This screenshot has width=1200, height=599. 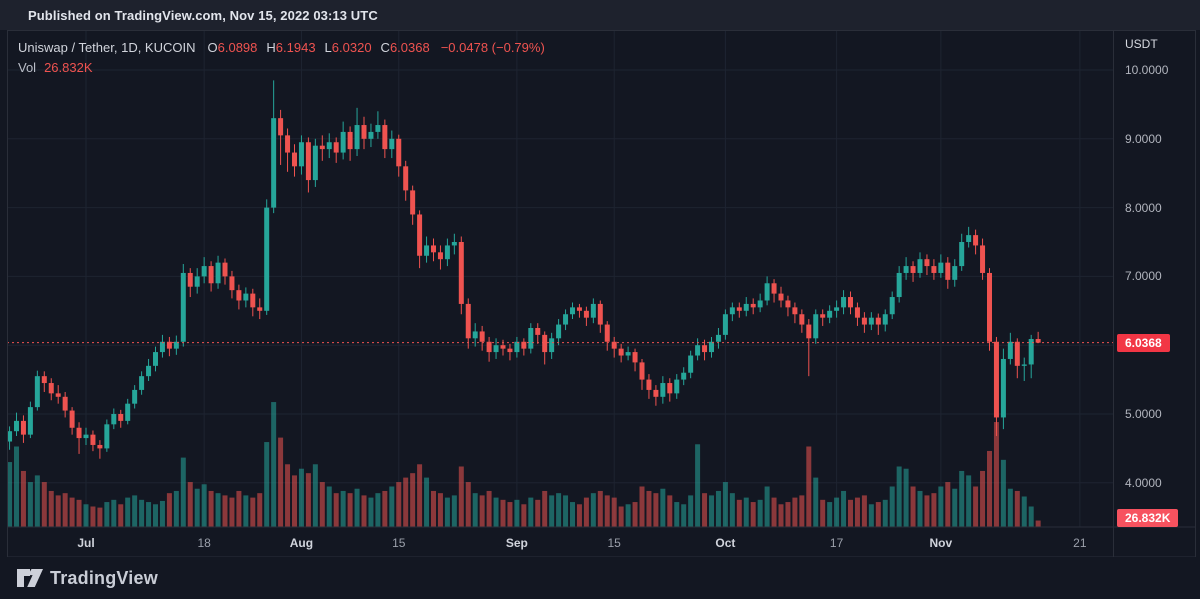 I want to click on time-axis-label: 18, so click(x=204, y=543).